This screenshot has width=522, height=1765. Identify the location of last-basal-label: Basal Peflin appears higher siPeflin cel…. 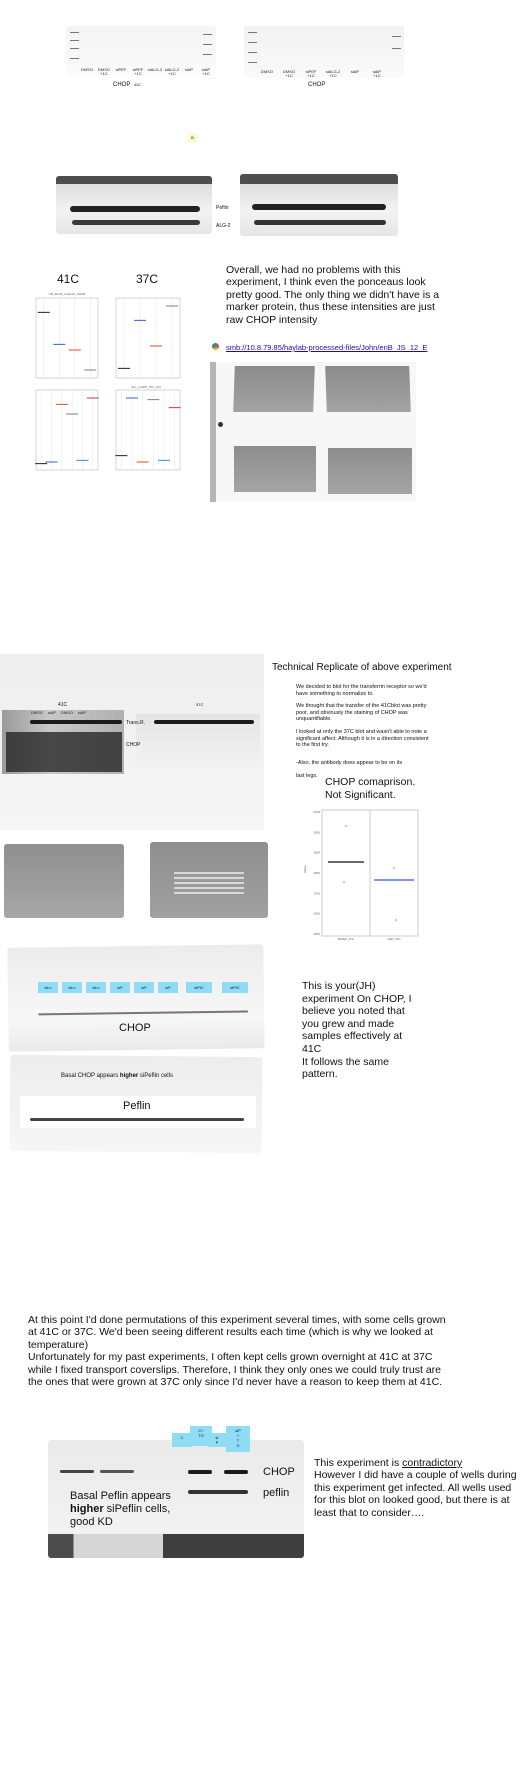
(120, 1509).